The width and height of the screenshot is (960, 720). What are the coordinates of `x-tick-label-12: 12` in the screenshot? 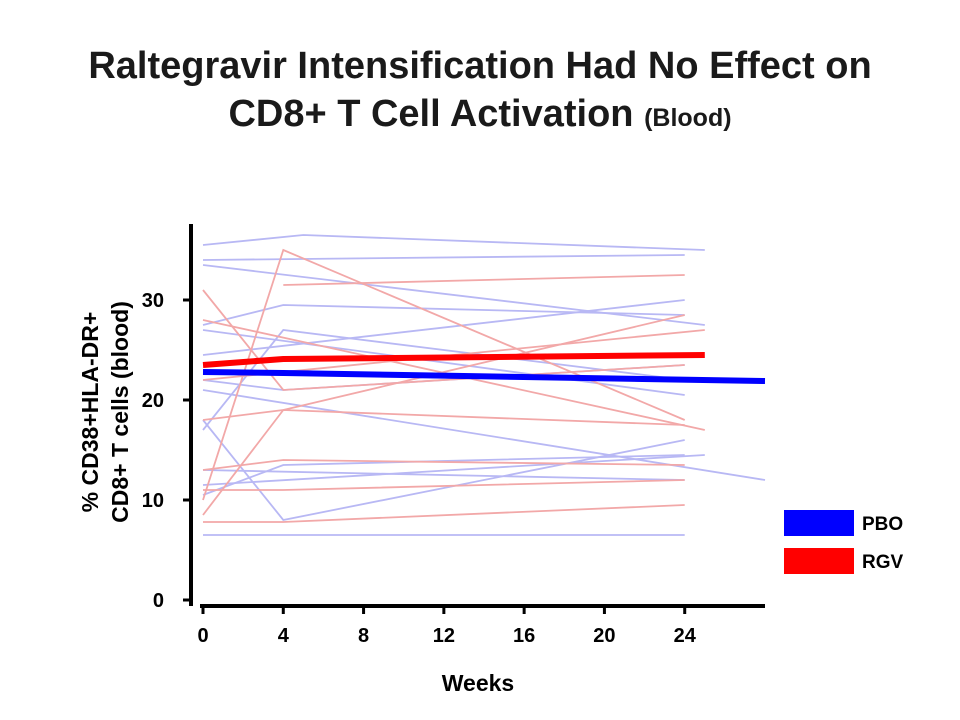 It's located at (444, 636).